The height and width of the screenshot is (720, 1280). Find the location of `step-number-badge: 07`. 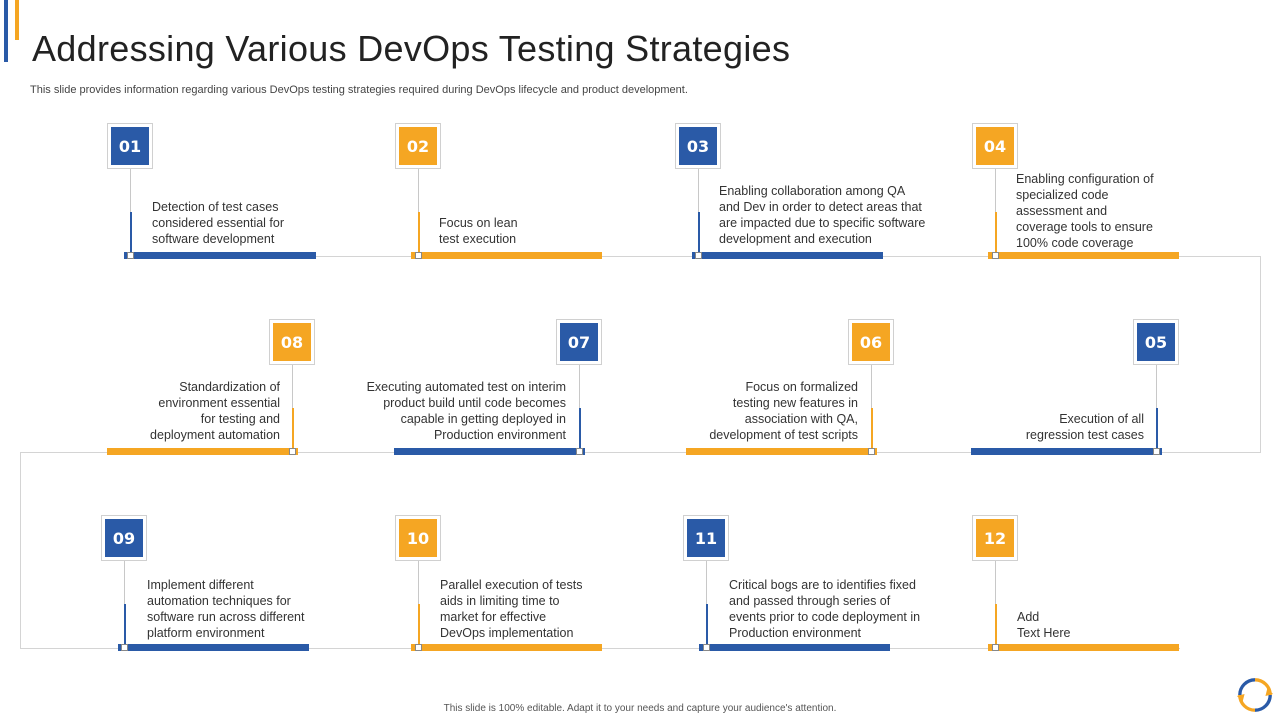

step-number-badge: 07 is located at coordinates (579, 342).